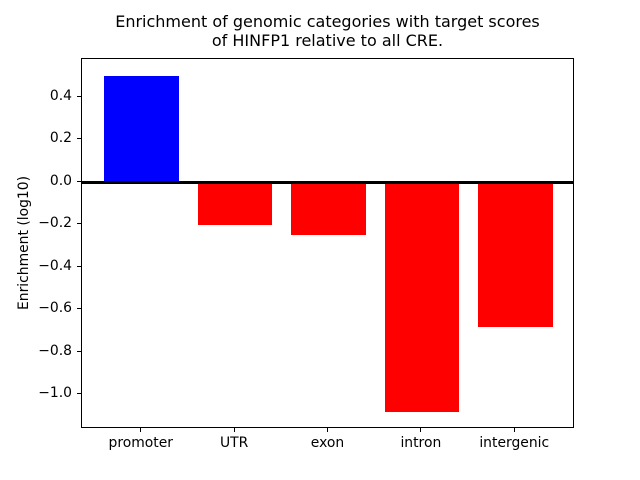  I want to click on y-tick-label: −0.6, so click(55, 308).